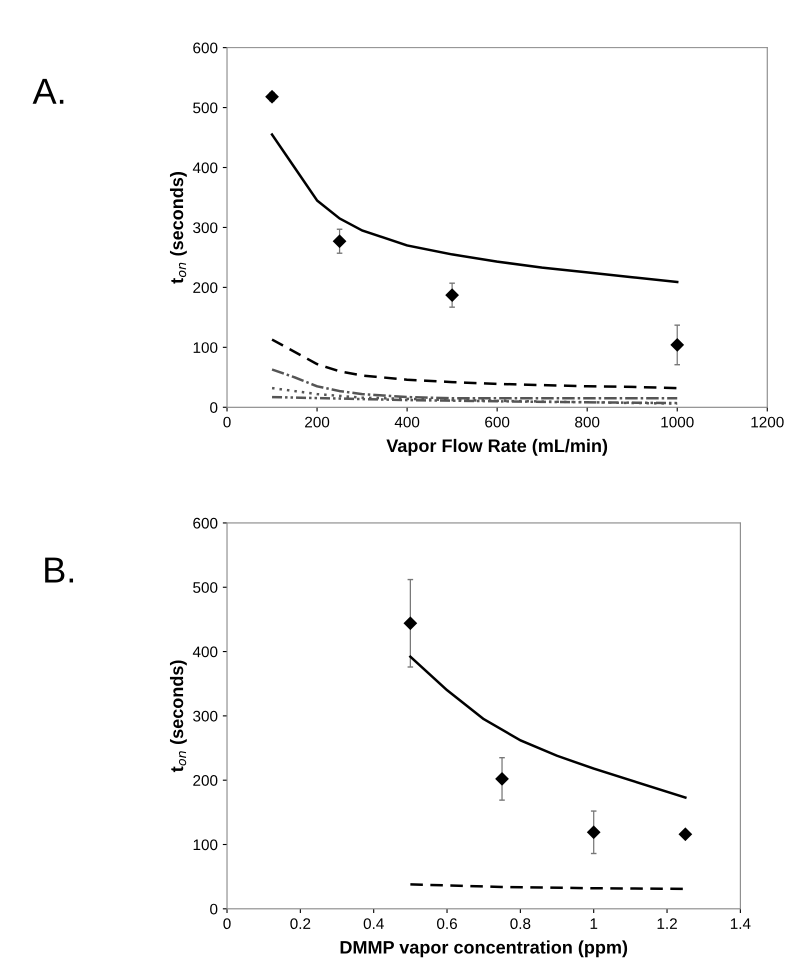  I want to click on x-tick-label: 200, so click(317, 422).